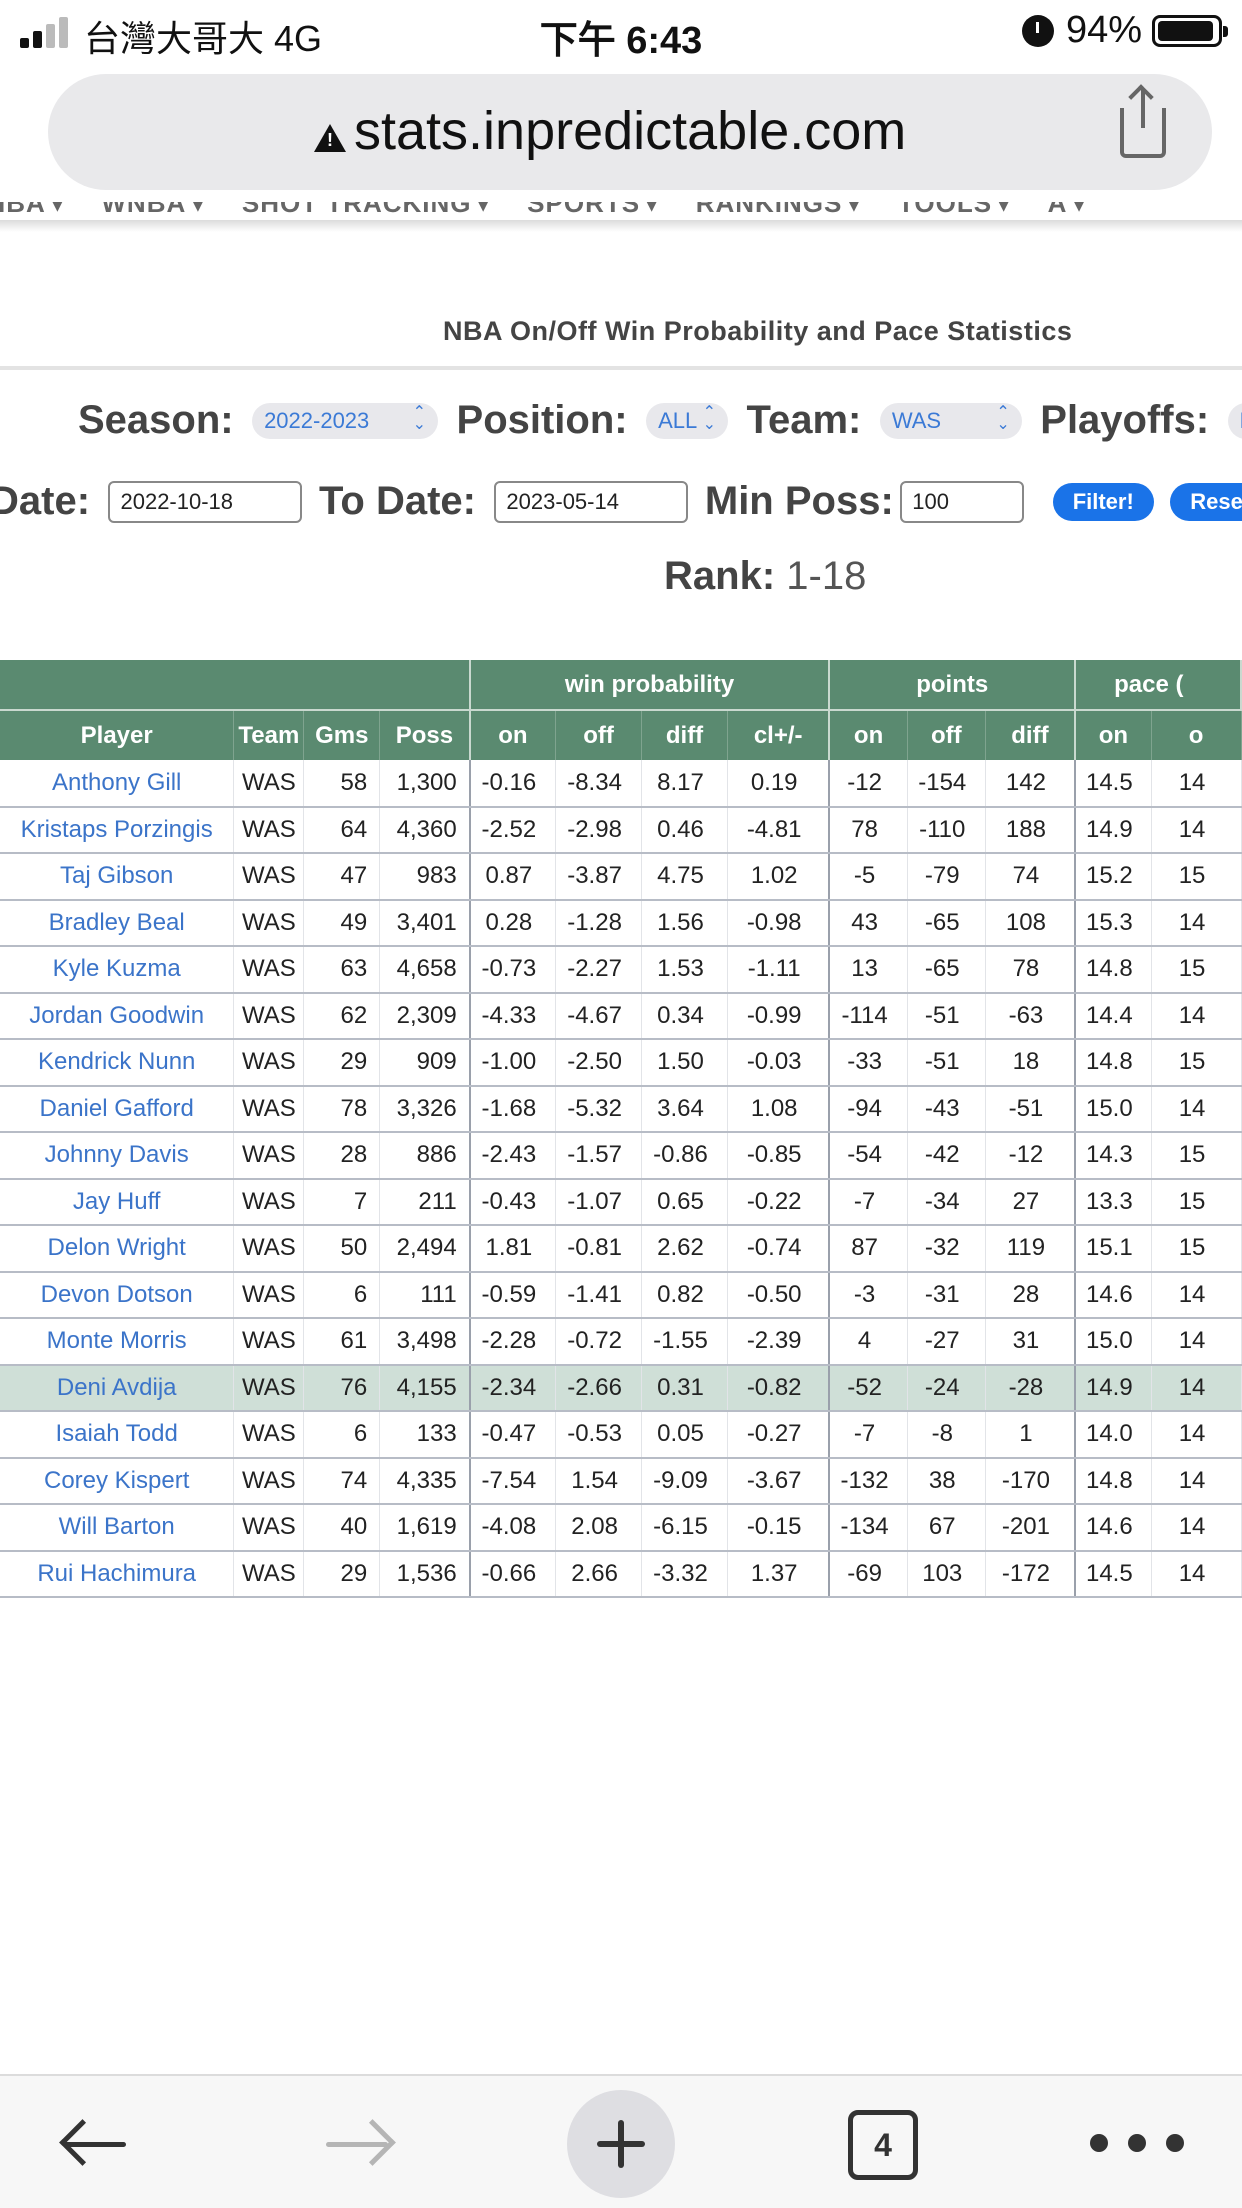 This screenshot has height=2208, width=1242. What do you see at coordinates (687, 420) in the screenshot?
I see `position-select: ALL ⌃ ⌄` at bounding box center [687, 420].